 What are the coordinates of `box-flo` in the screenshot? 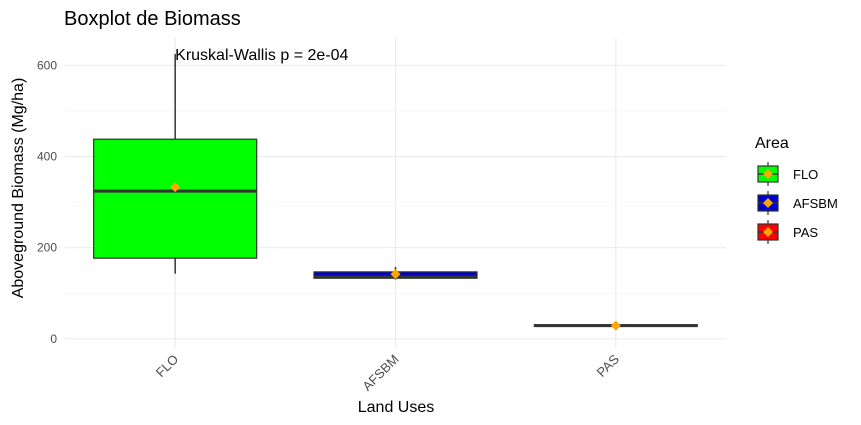 It's located at (175, 163).